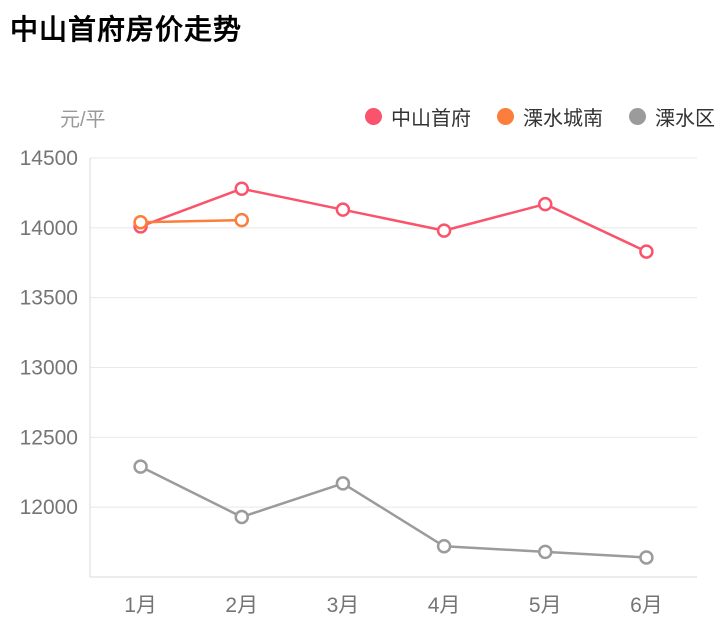 The width and height of the screenshot is (718, 640). I want to click on y-tick-label: 12500, so click(49, 437).